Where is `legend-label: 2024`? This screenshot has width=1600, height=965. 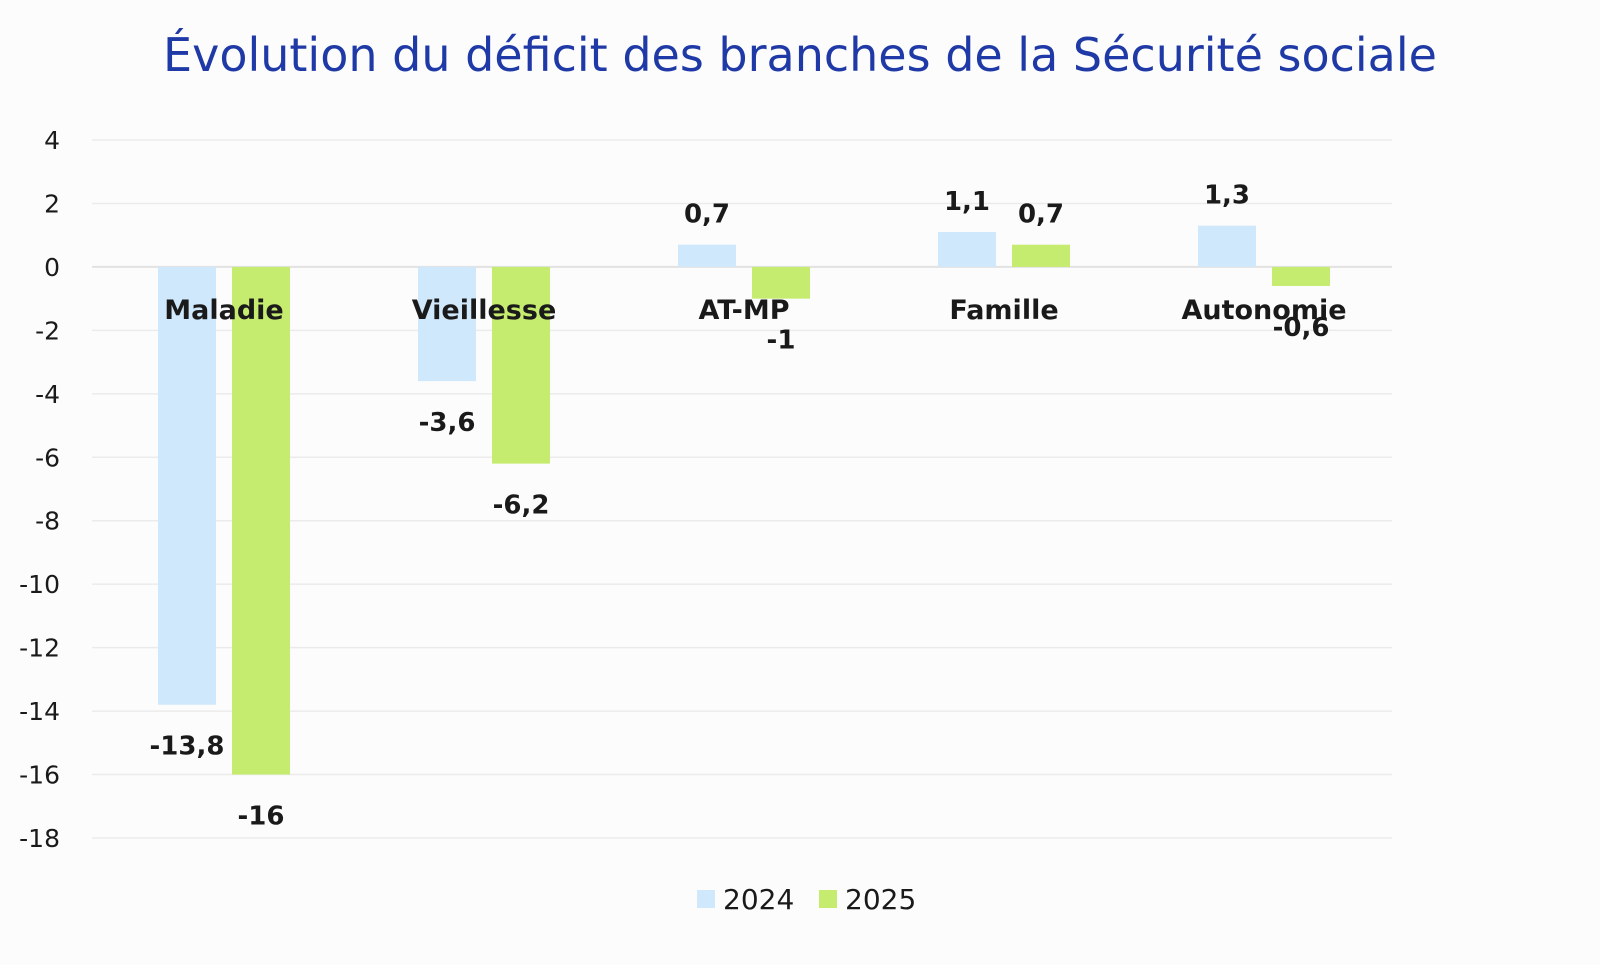 legend-label: 2024 is located at coordinates (758, 899).